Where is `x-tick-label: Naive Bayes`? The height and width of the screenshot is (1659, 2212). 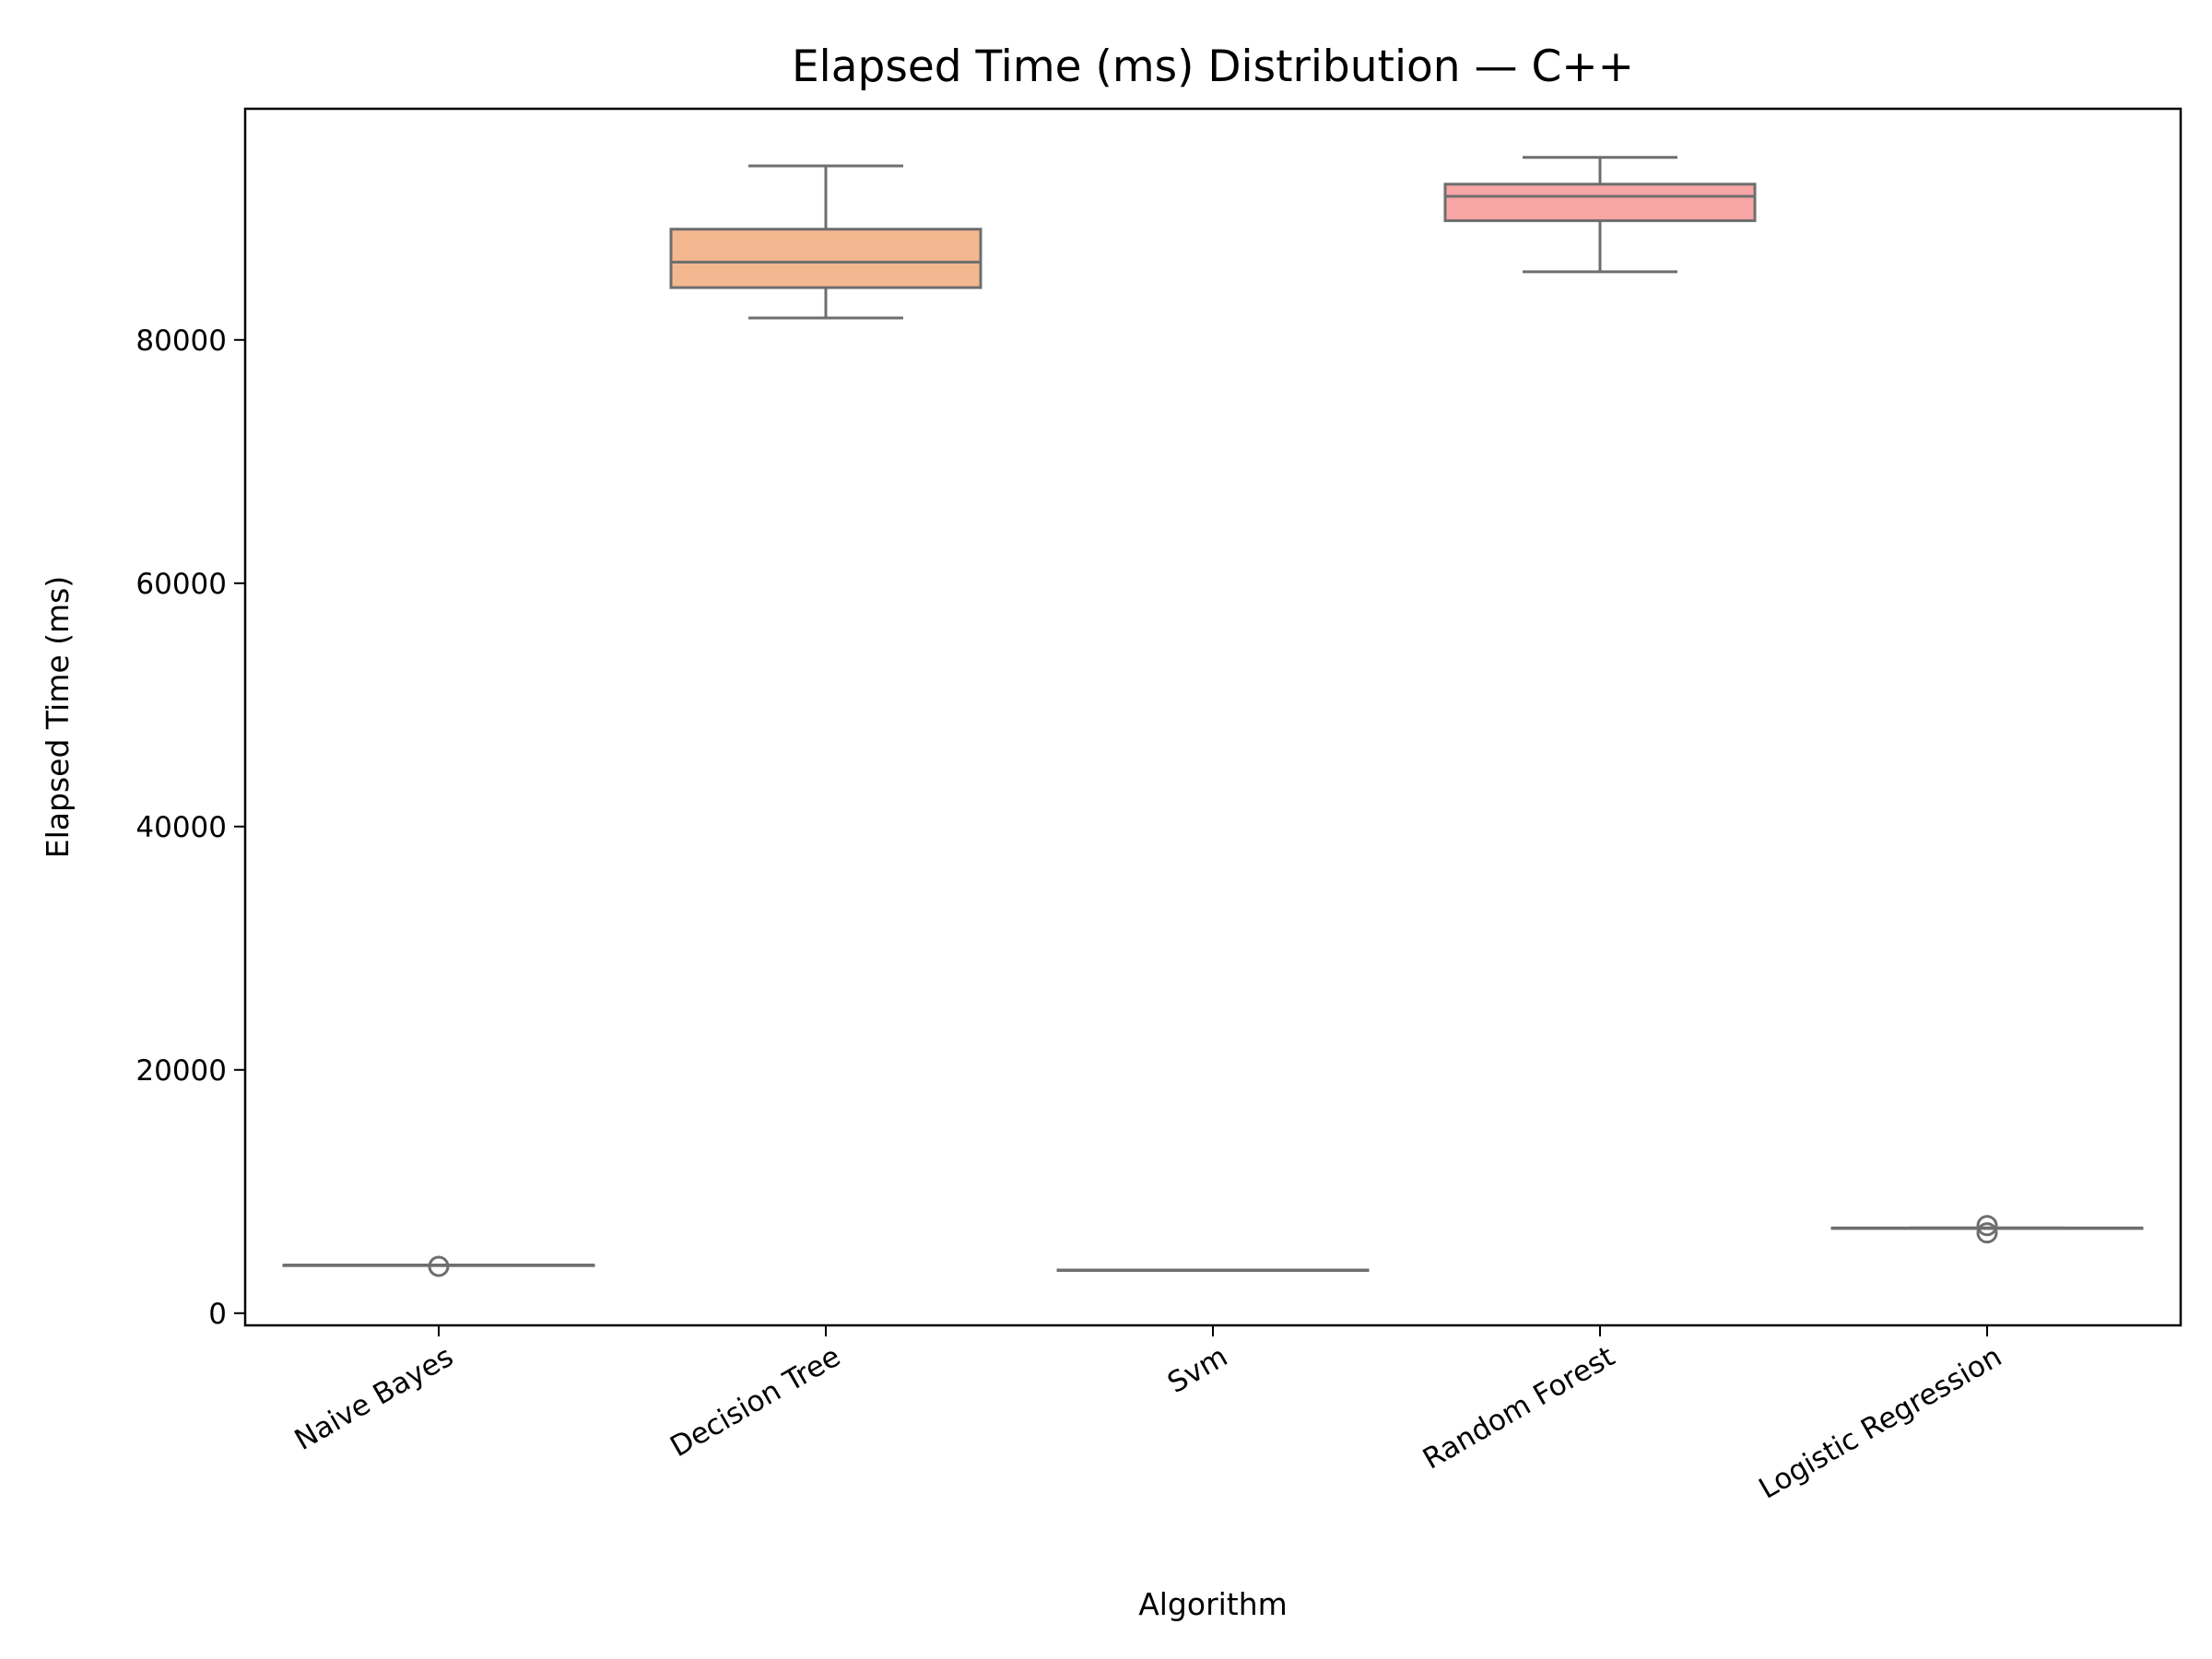
x-tick-label: Naive Bayes is located at coordinates (374, 1398).